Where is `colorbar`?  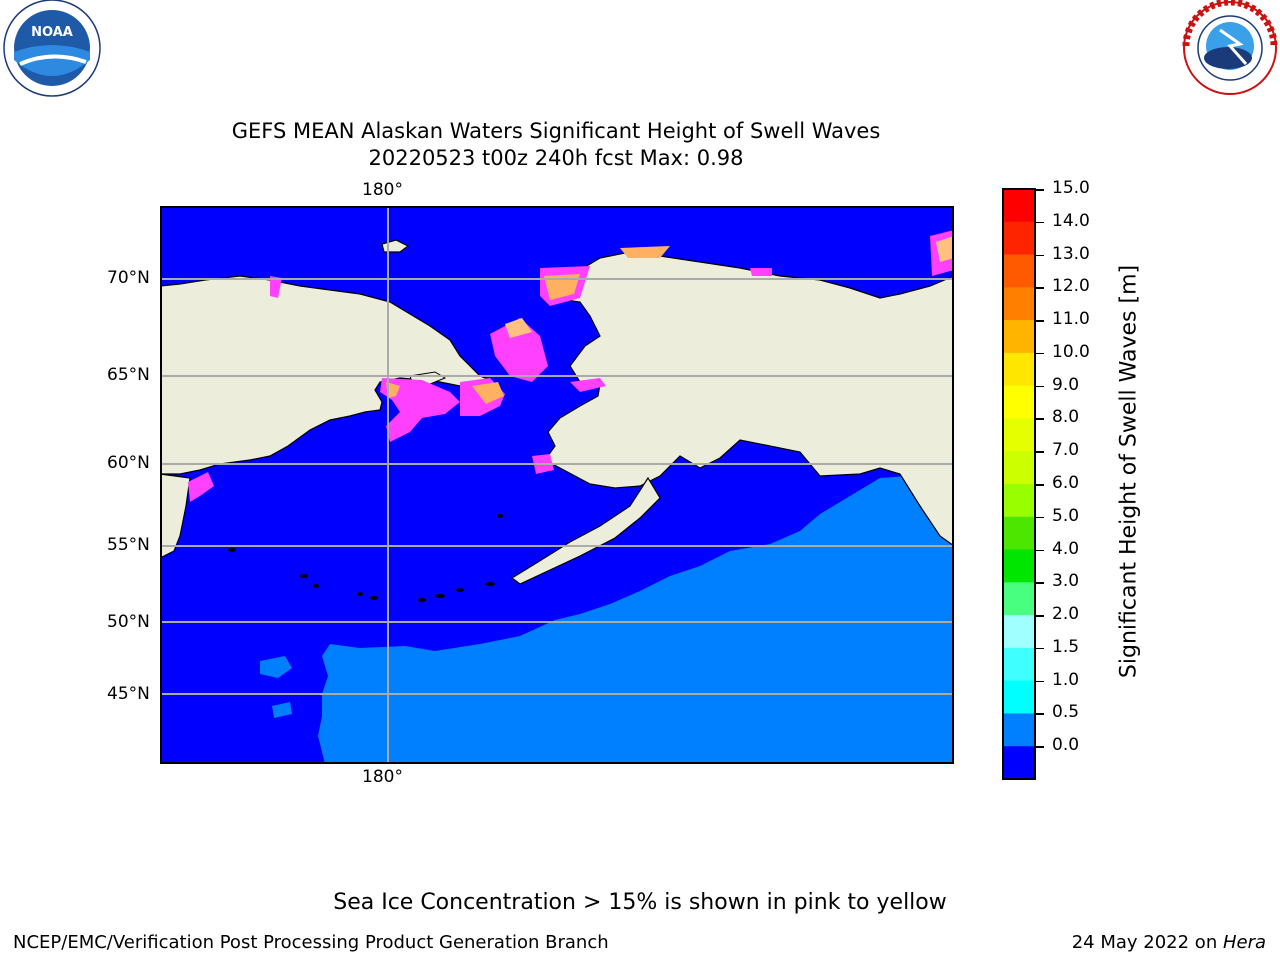 colorbar is located at coordinates (1019, 484).